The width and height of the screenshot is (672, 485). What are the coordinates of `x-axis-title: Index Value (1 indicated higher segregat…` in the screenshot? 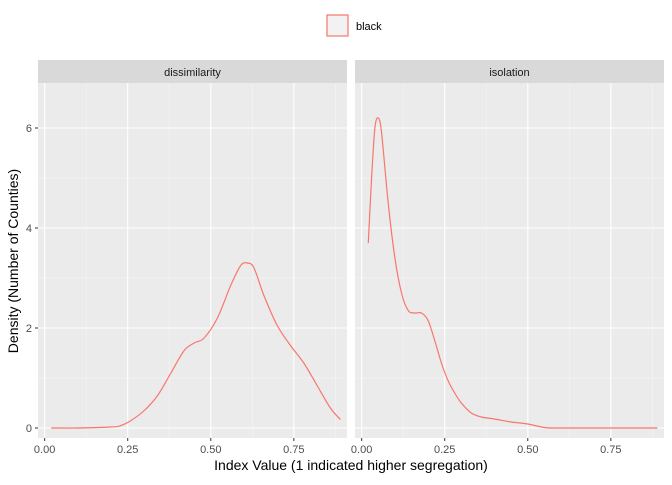 It's located at (351, 465).